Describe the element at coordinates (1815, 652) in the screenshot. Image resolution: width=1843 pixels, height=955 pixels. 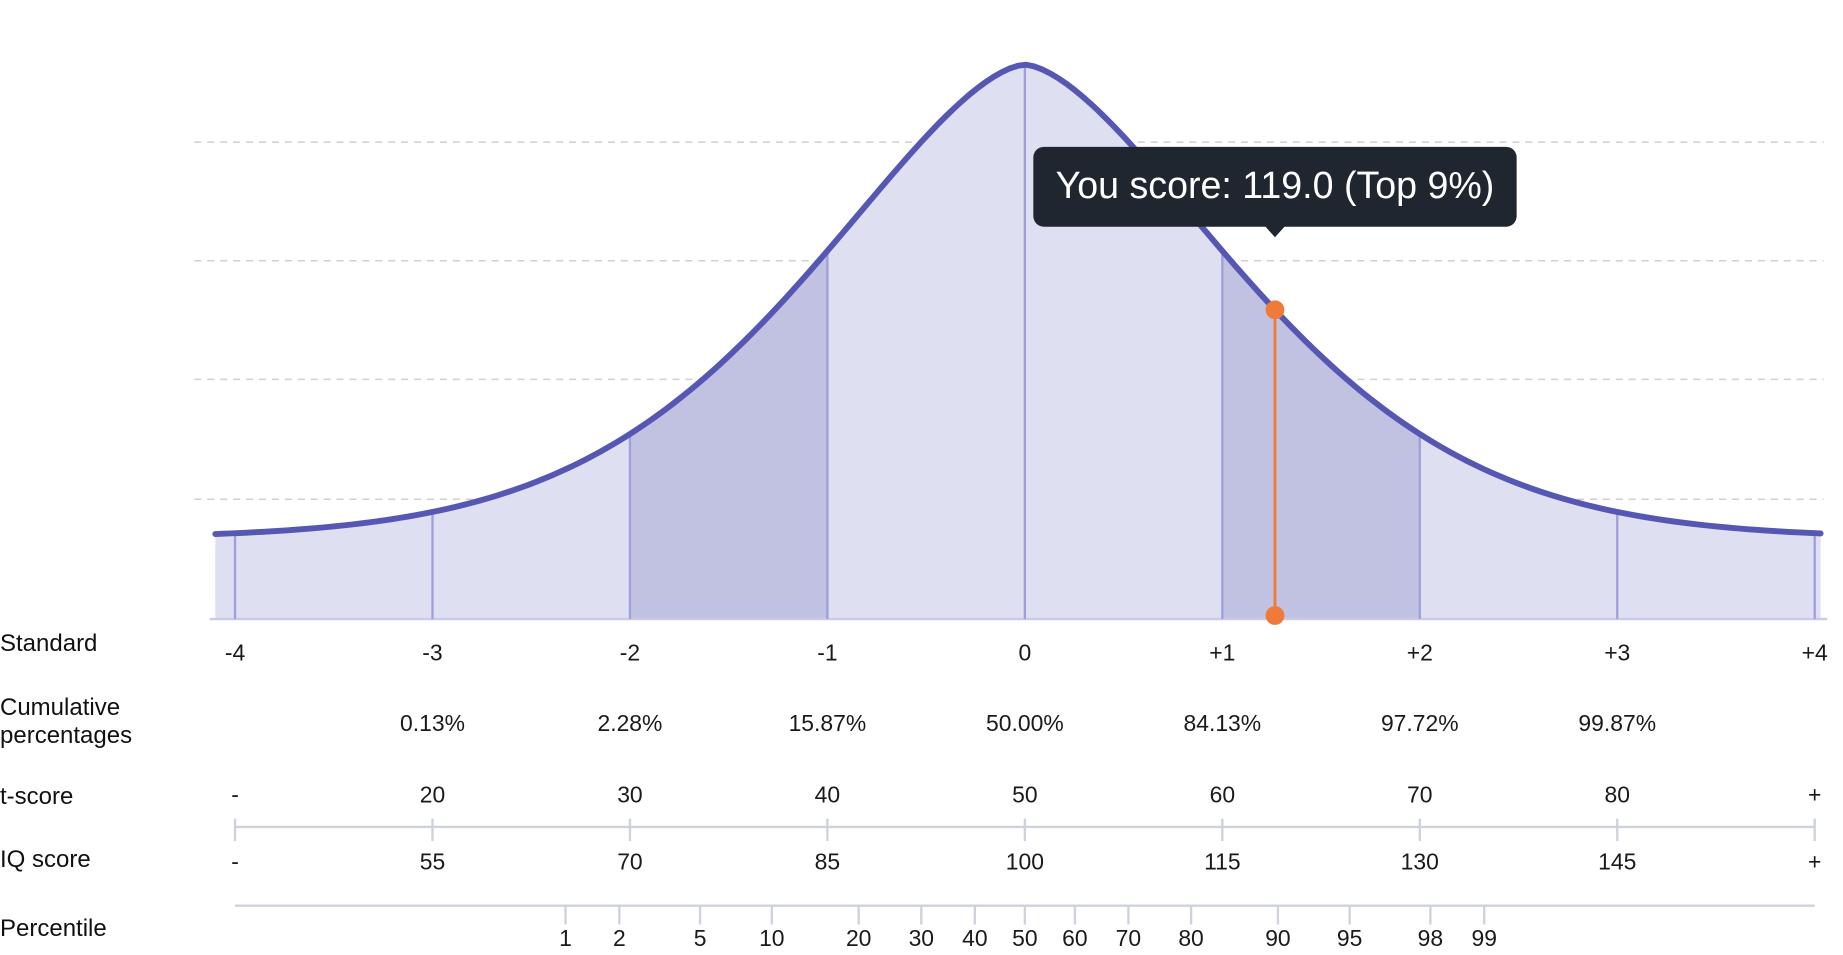
I see `x-tick-label: +4` at that location.